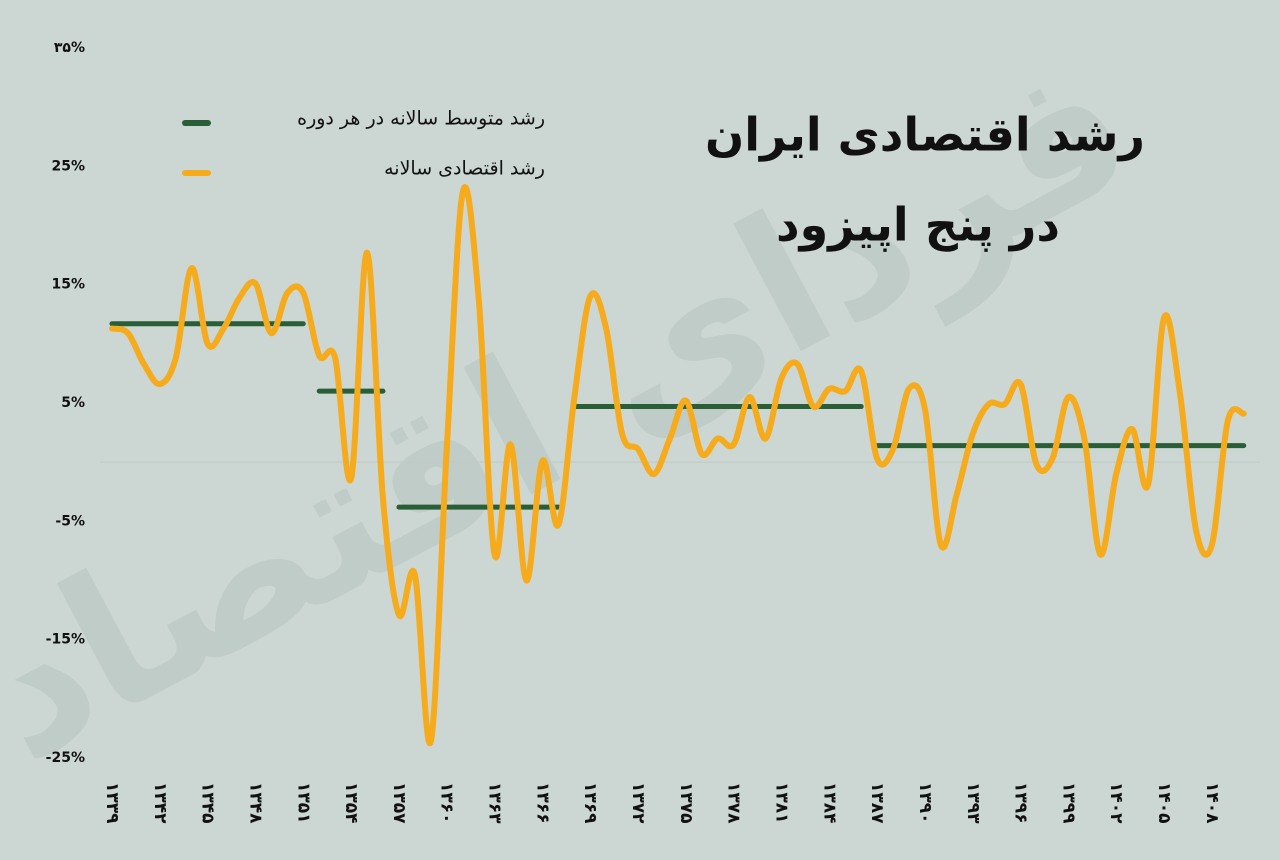 The height and width of the screenshot is (860, 1280). I want to click on x-tick-label: ۱۳۸۴, so click(829, 803).